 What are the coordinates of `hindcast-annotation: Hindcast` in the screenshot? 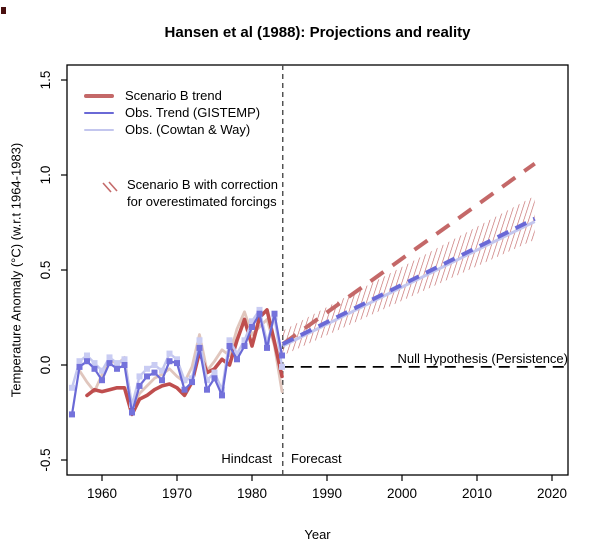 It's located at (246, 458).